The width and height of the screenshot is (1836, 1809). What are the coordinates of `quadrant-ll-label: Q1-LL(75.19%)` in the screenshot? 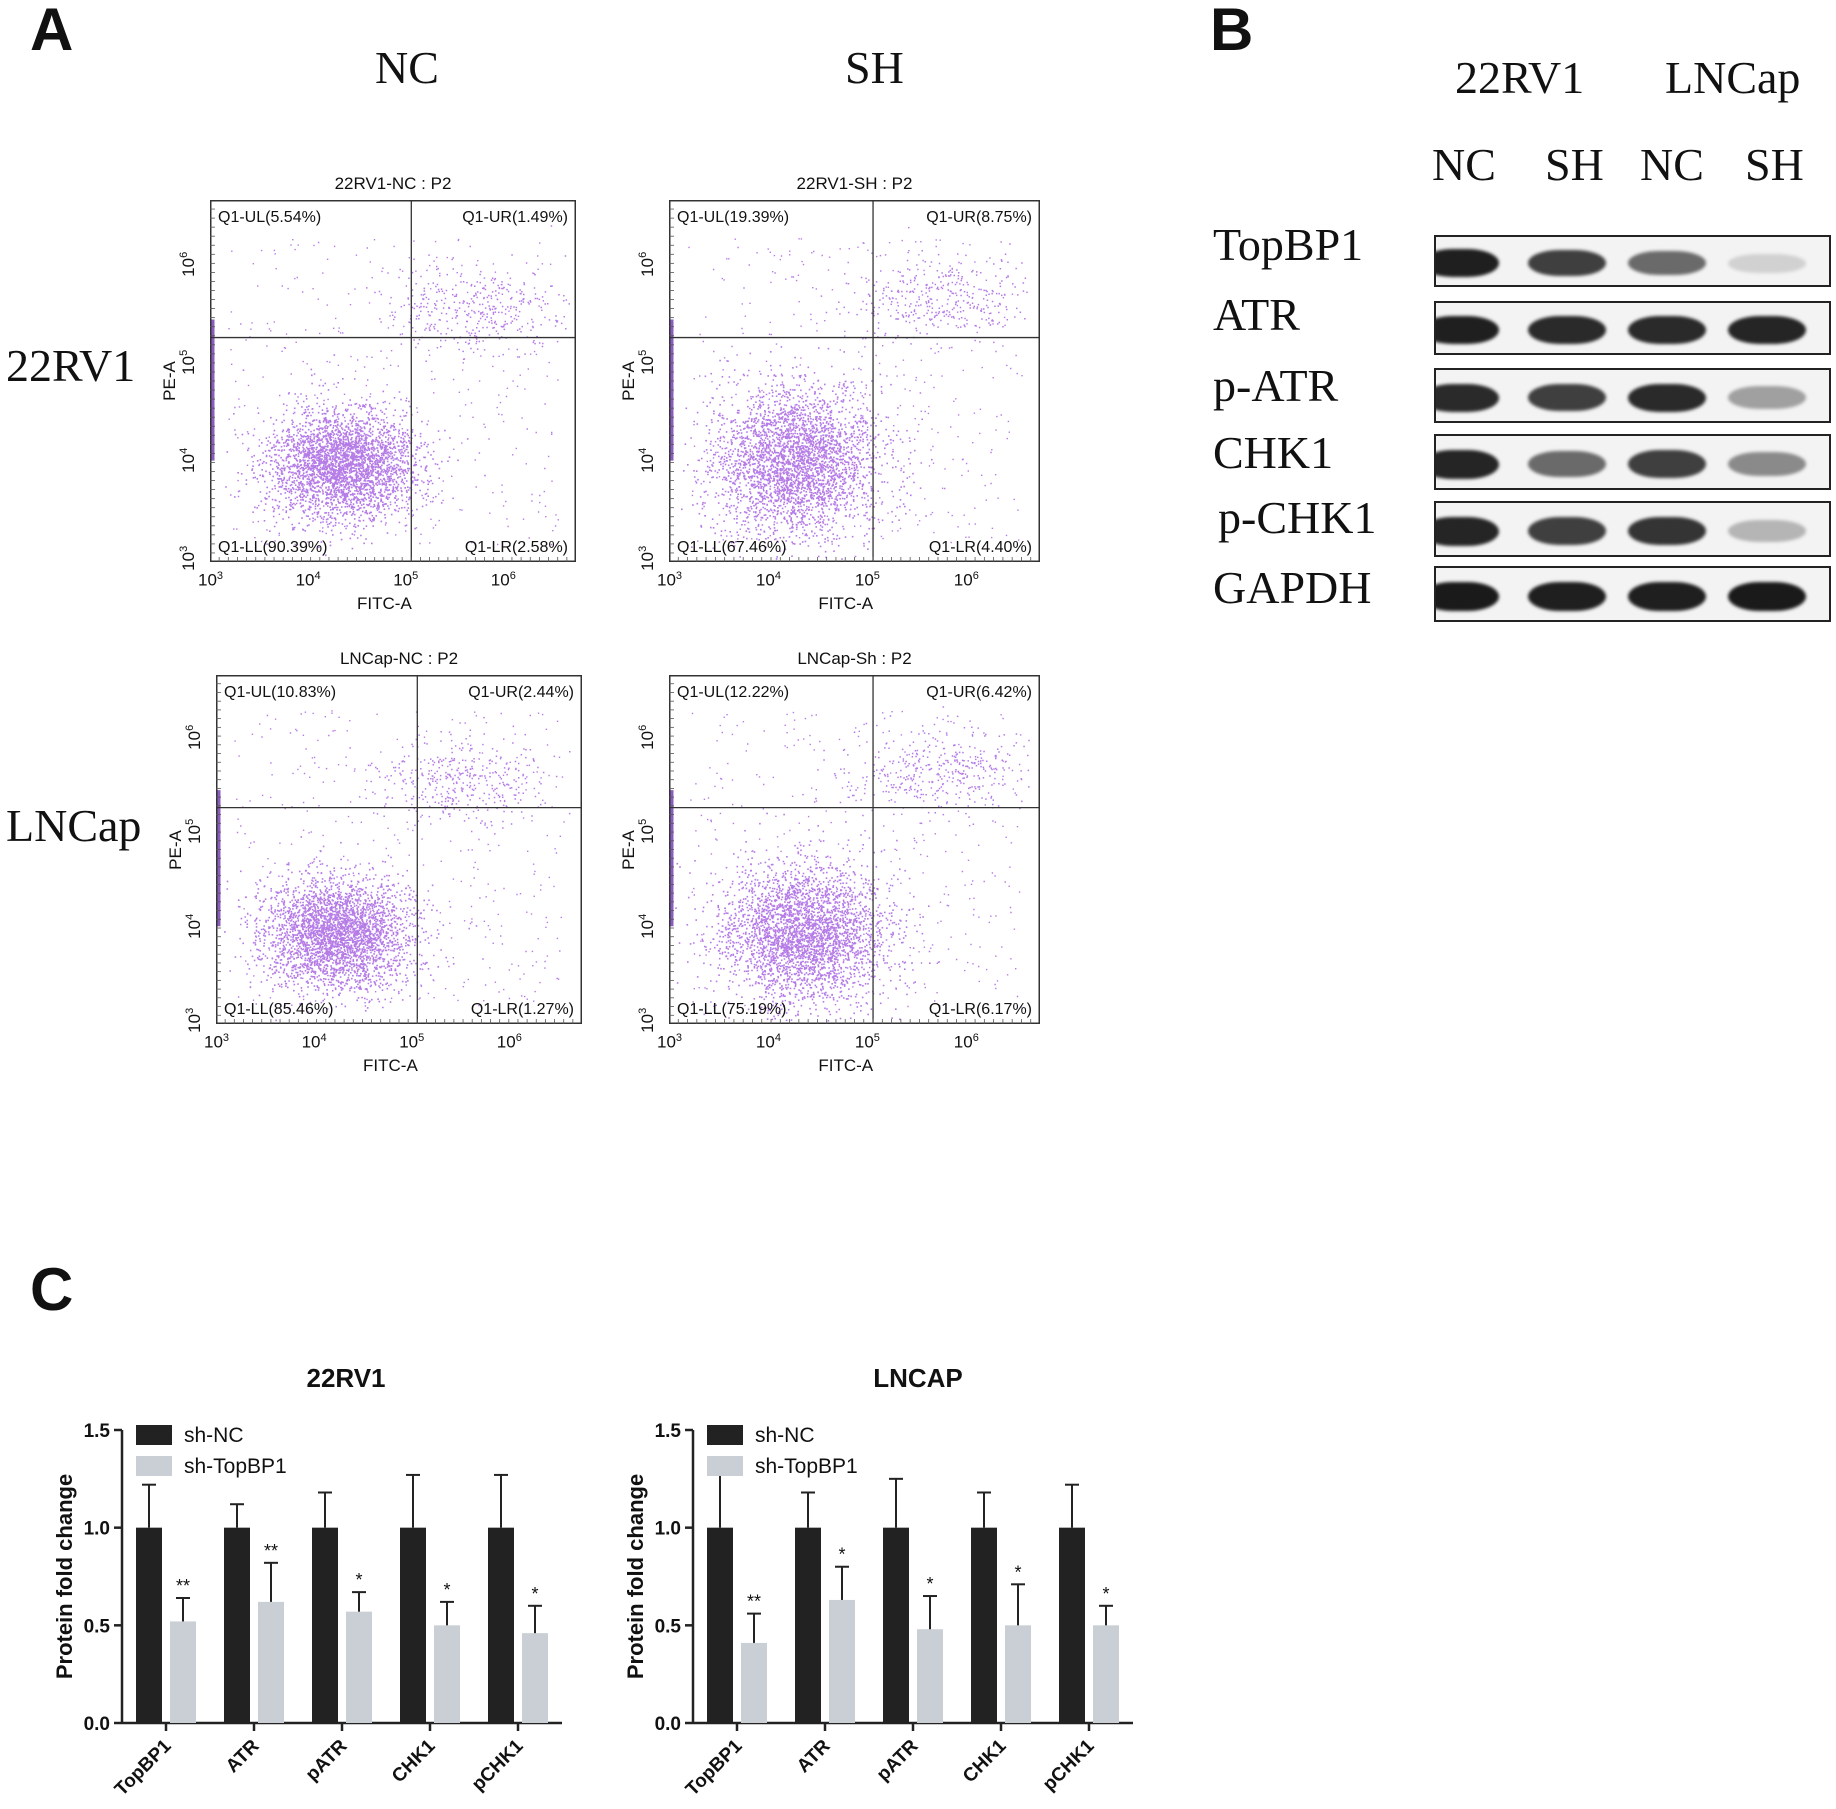 It's located at (731, 1009).